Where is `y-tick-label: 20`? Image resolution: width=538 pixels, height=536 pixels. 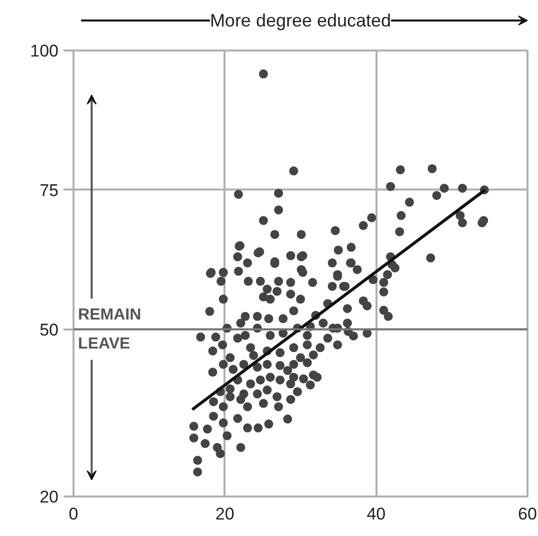
y-tick-label: 20 is located at coordinates (49, 497).